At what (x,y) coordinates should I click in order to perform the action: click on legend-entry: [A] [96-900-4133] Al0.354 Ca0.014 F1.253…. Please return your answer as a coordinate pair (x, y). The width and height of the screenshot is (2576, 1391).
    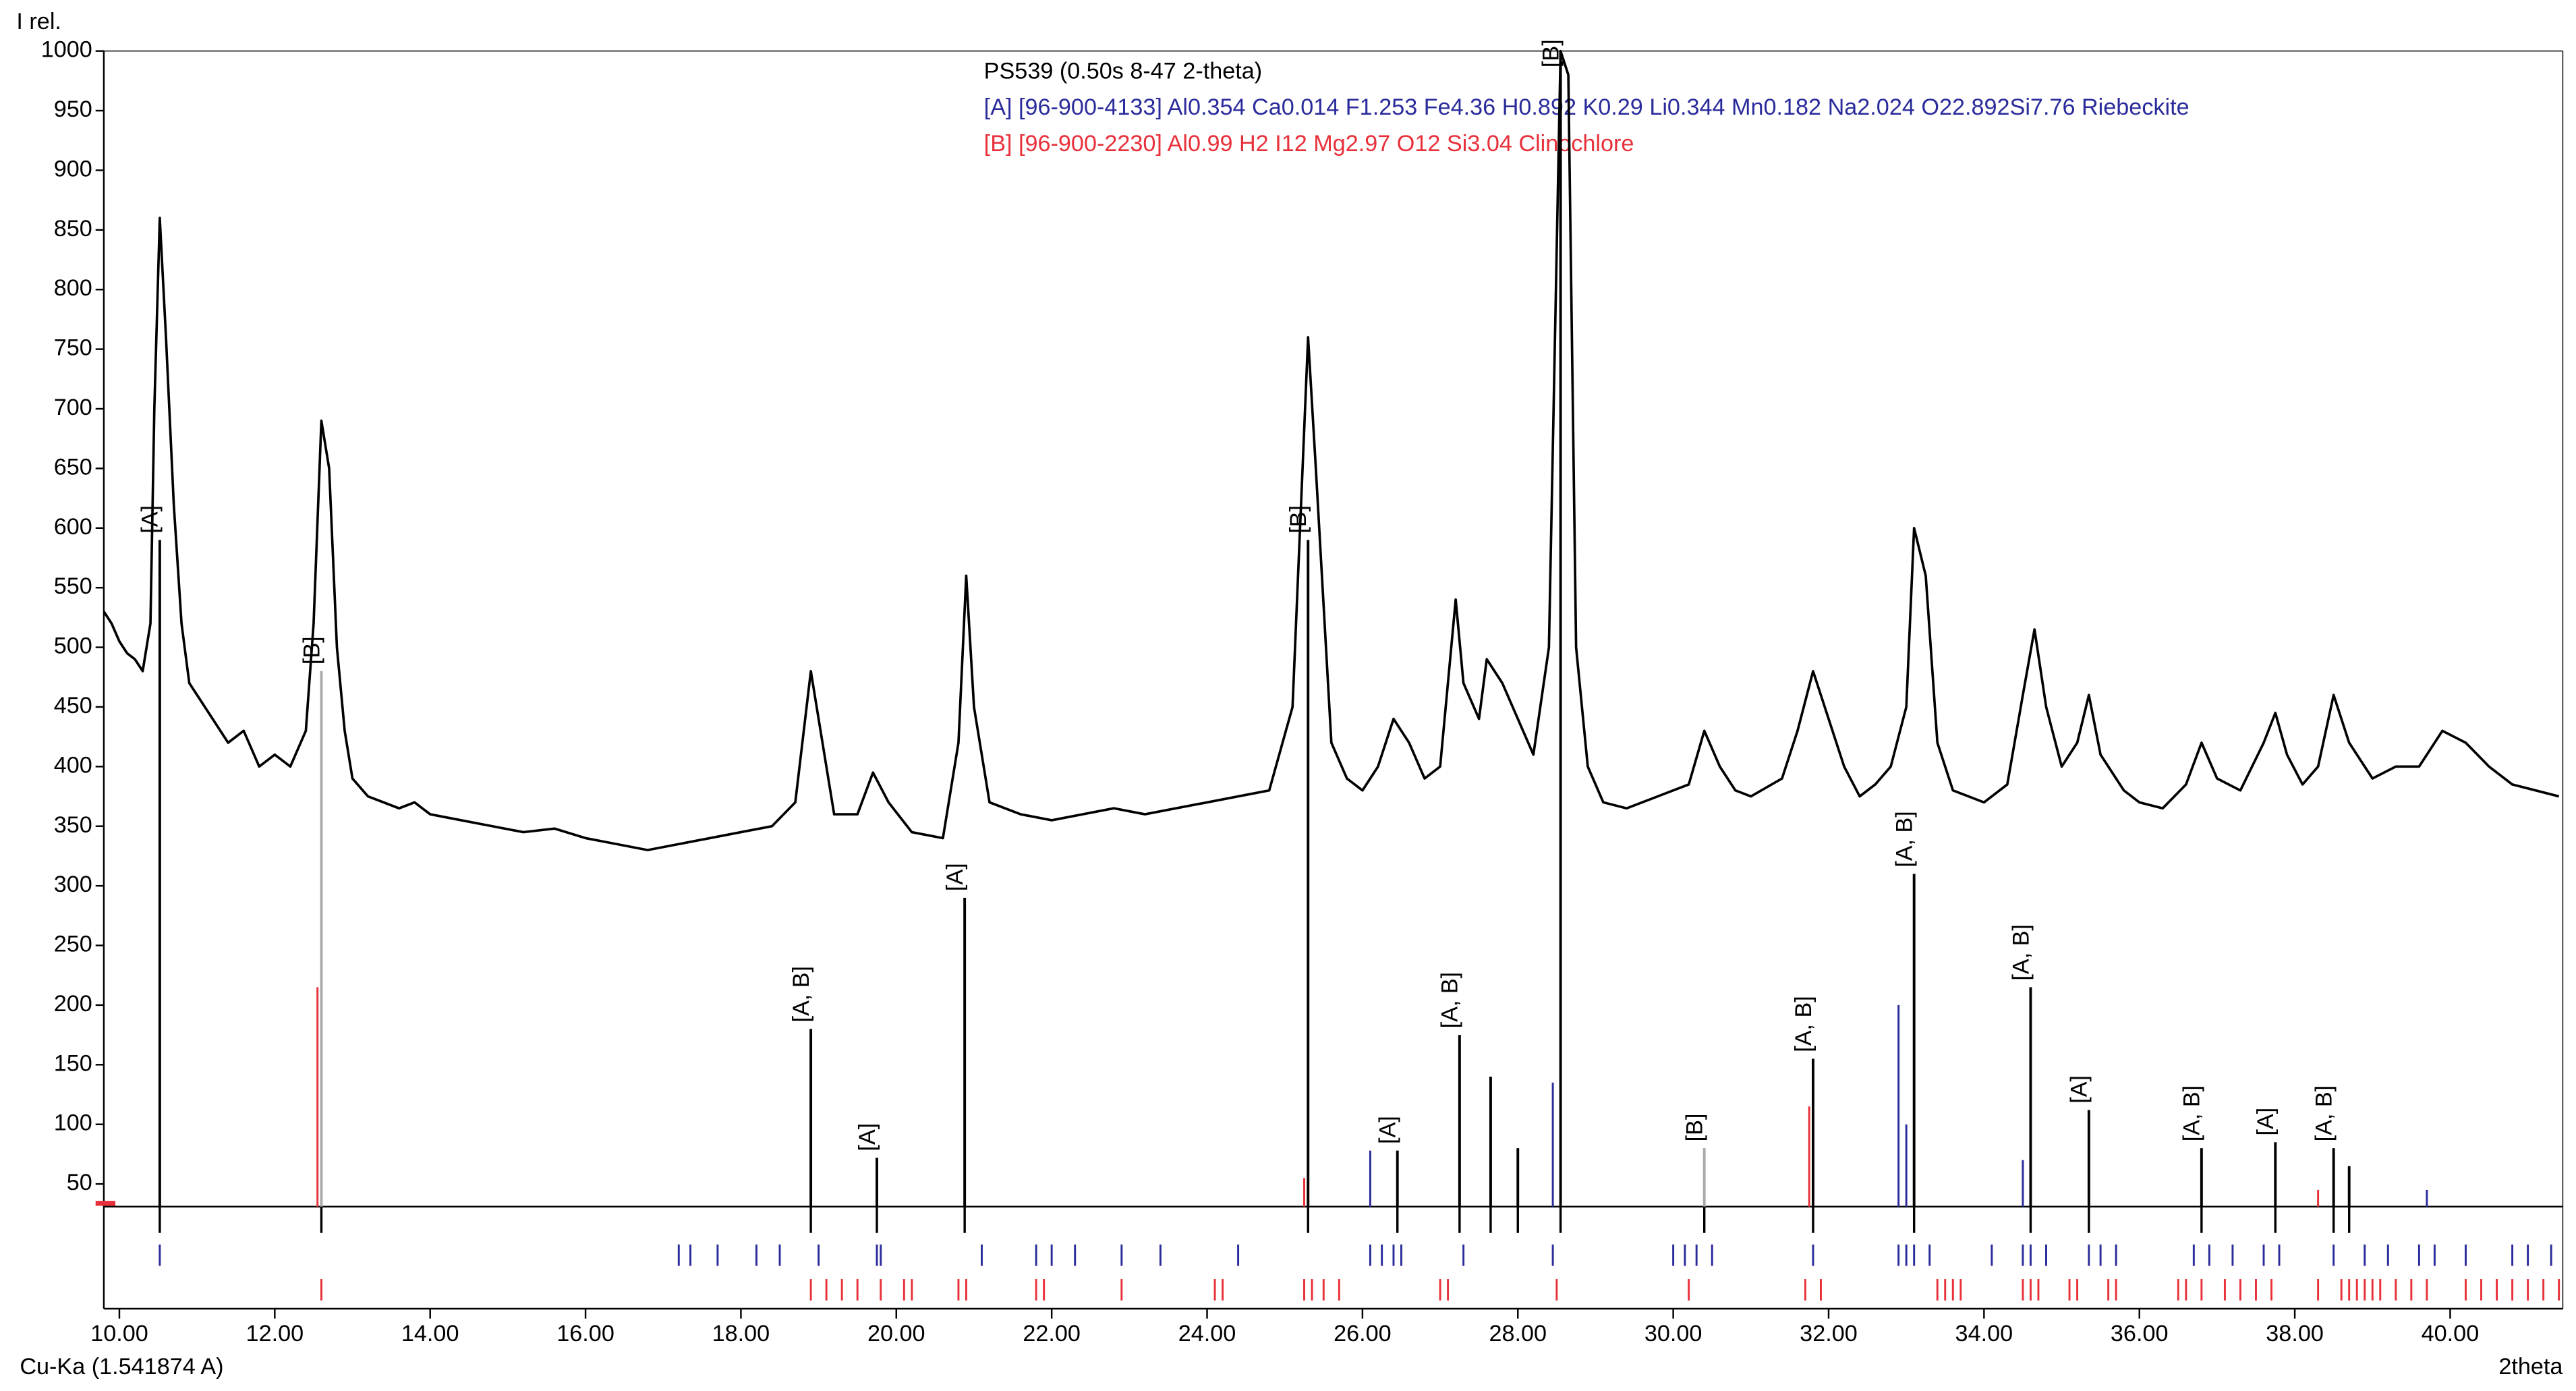
    Looking at the image, I should click on (1586, 107).